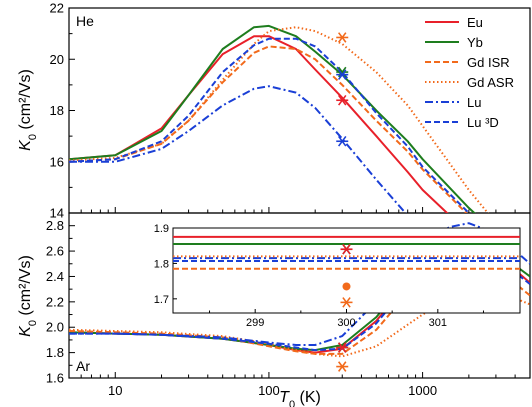 This screenshot has width=532, height=407. Describe the element at coordinates (85, 21) in the screenshot. I see `panel-label-he: He` at that location.